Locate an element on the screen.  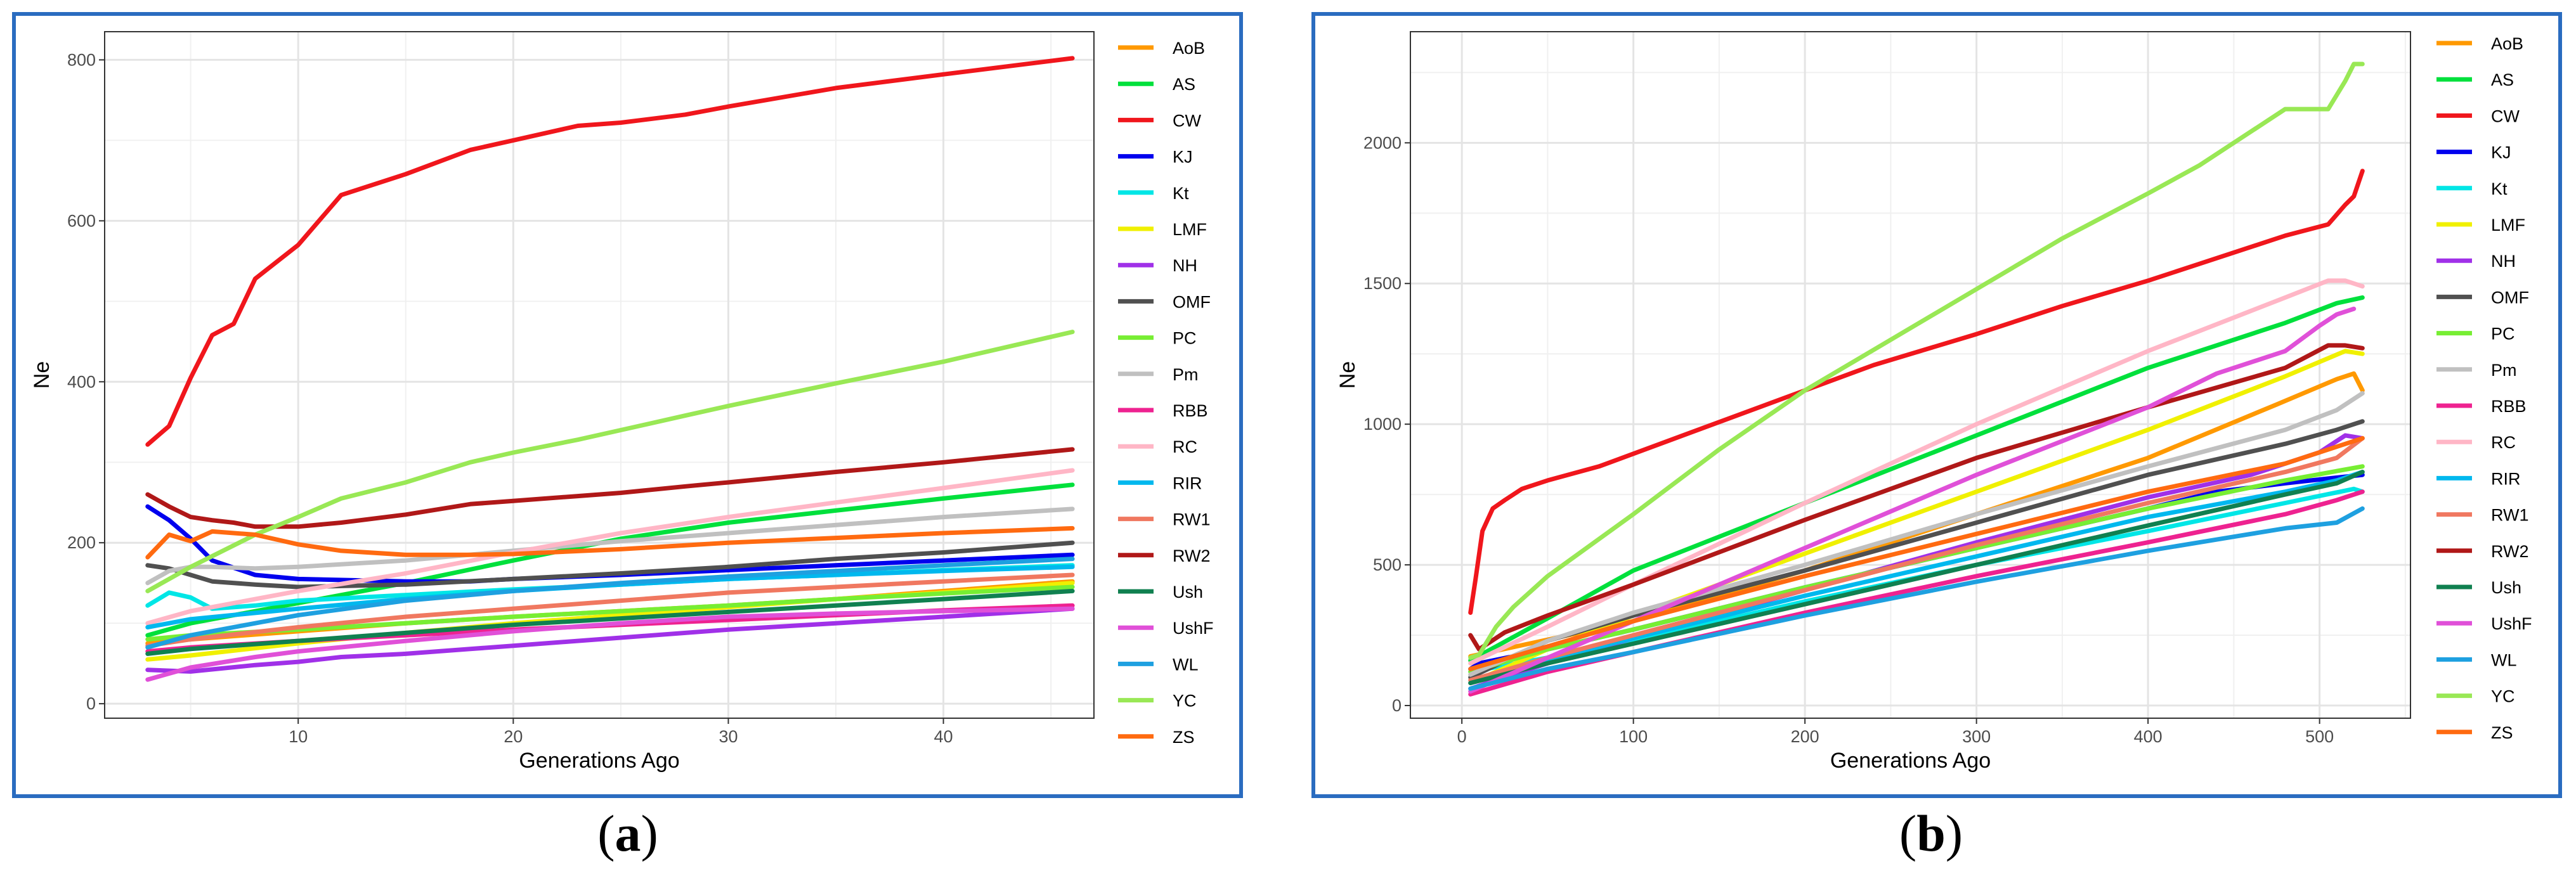
series-line-RC is located at coordinates (610, 547).